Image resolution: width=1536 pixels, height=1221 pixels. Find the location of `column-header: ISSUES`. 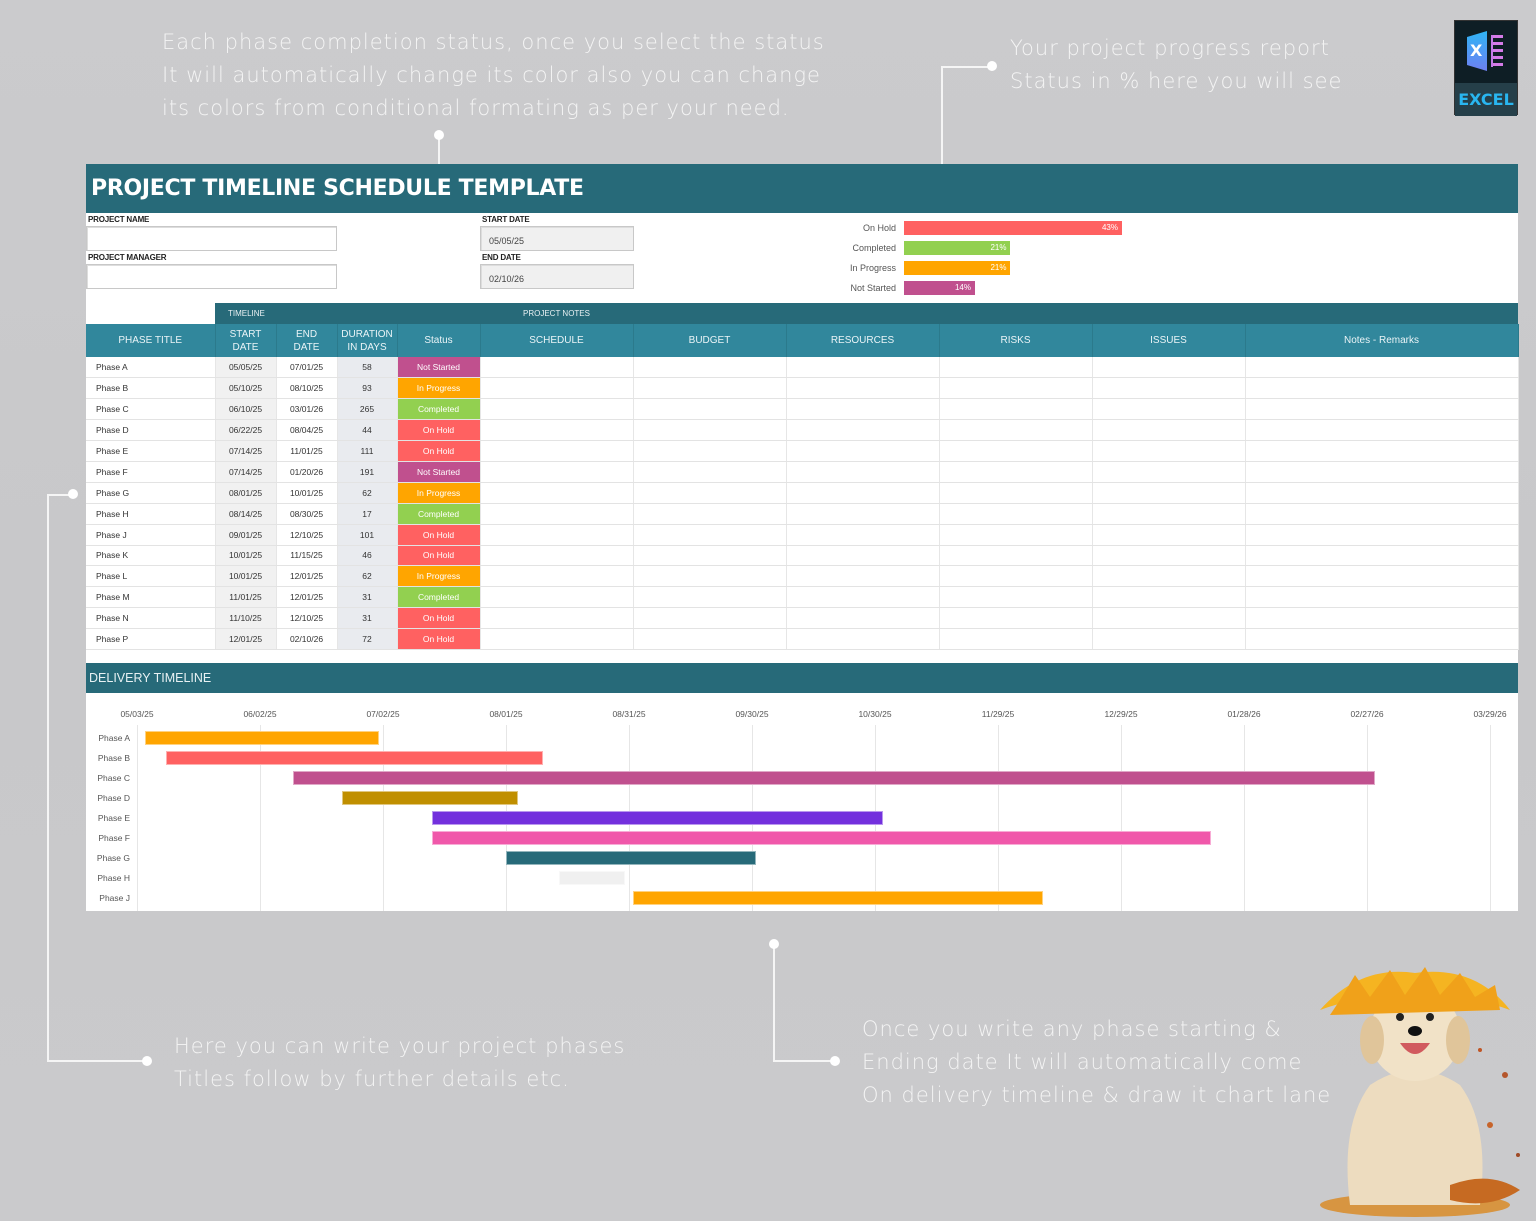

column-header: ISSUES is located at coordinates (1169, 340).